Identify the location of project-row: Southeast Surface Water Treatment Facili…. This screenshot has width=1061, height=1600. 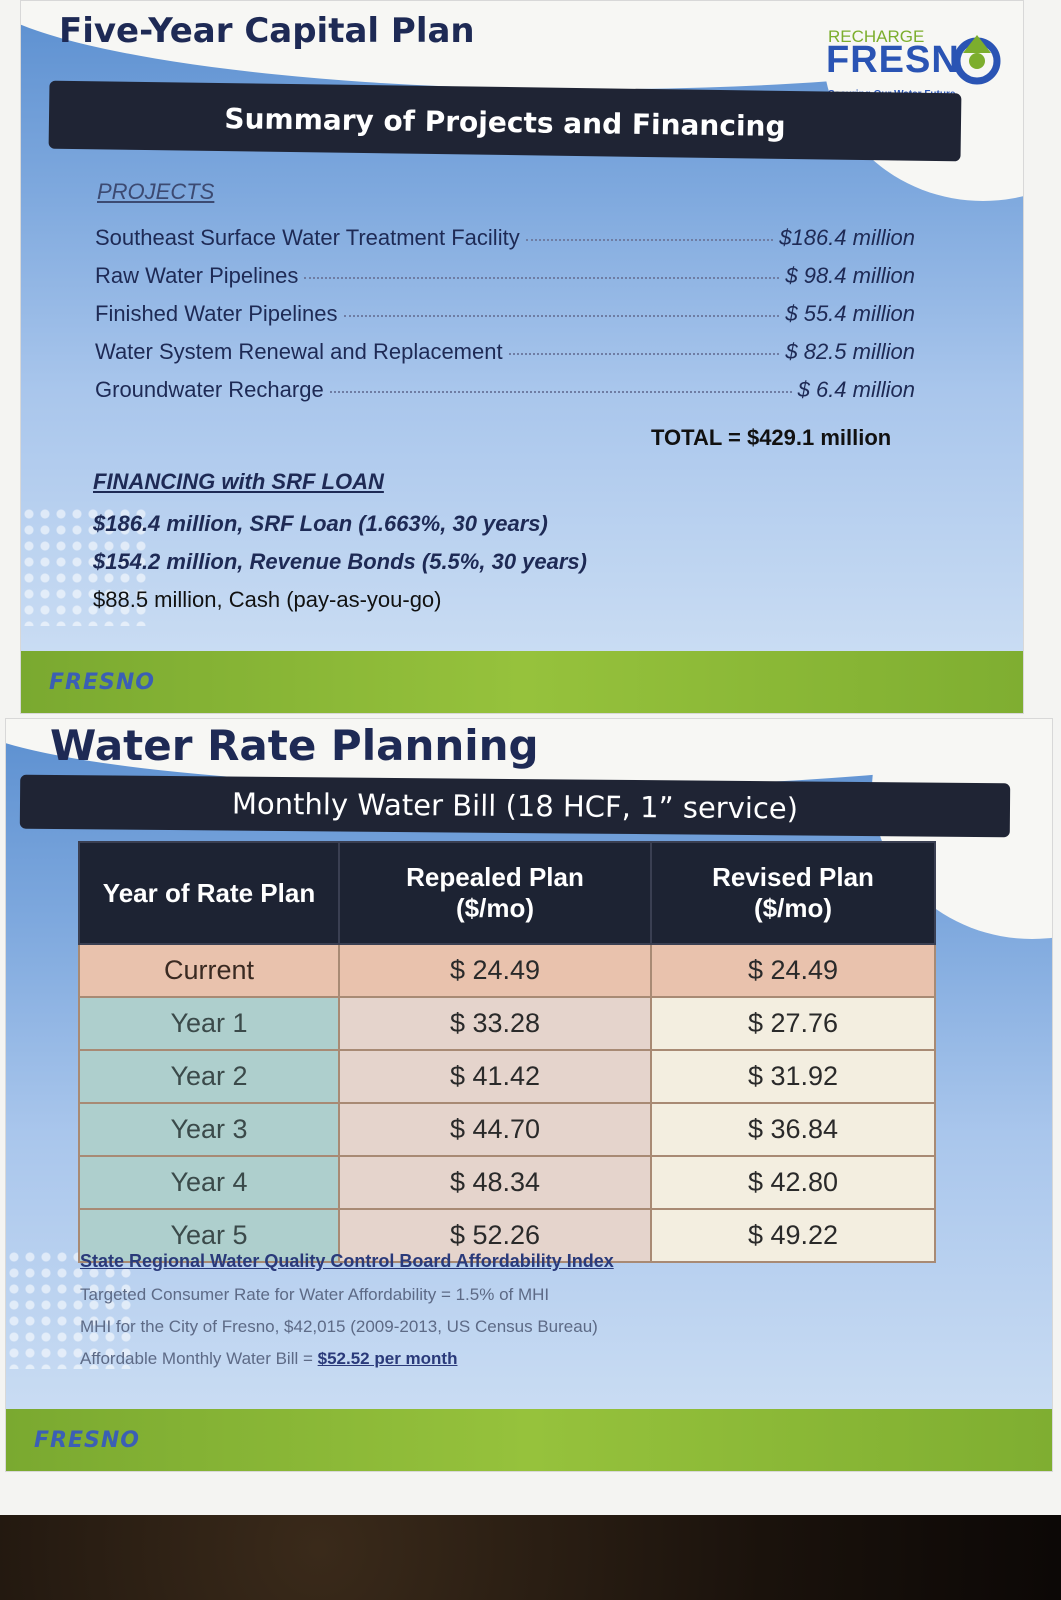
(505, 240).